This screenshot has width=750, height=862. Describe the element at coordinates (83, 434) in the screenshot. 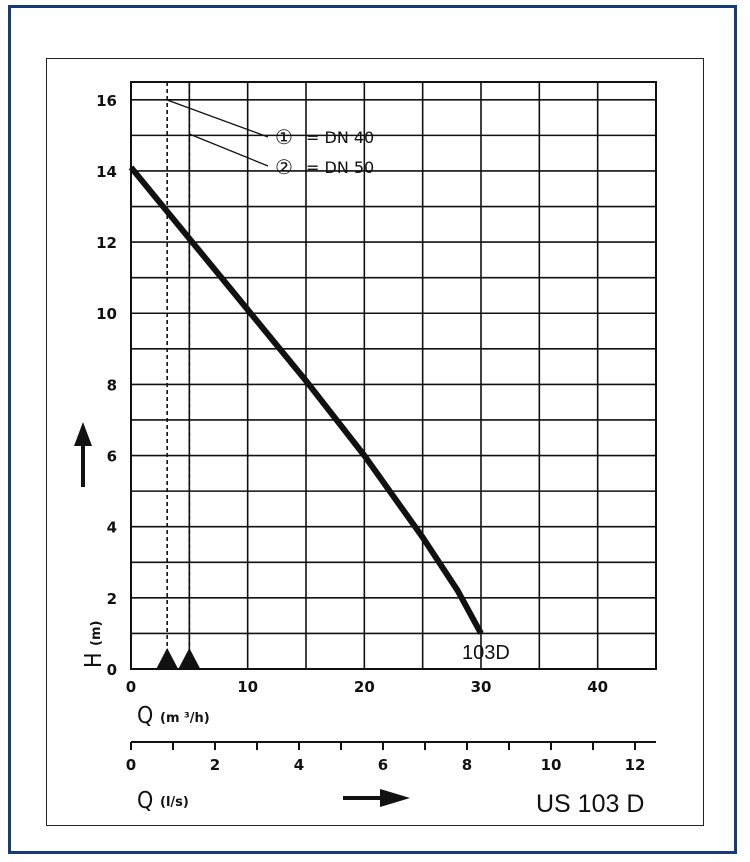

I see `y-direction-arrow-head` at that location.